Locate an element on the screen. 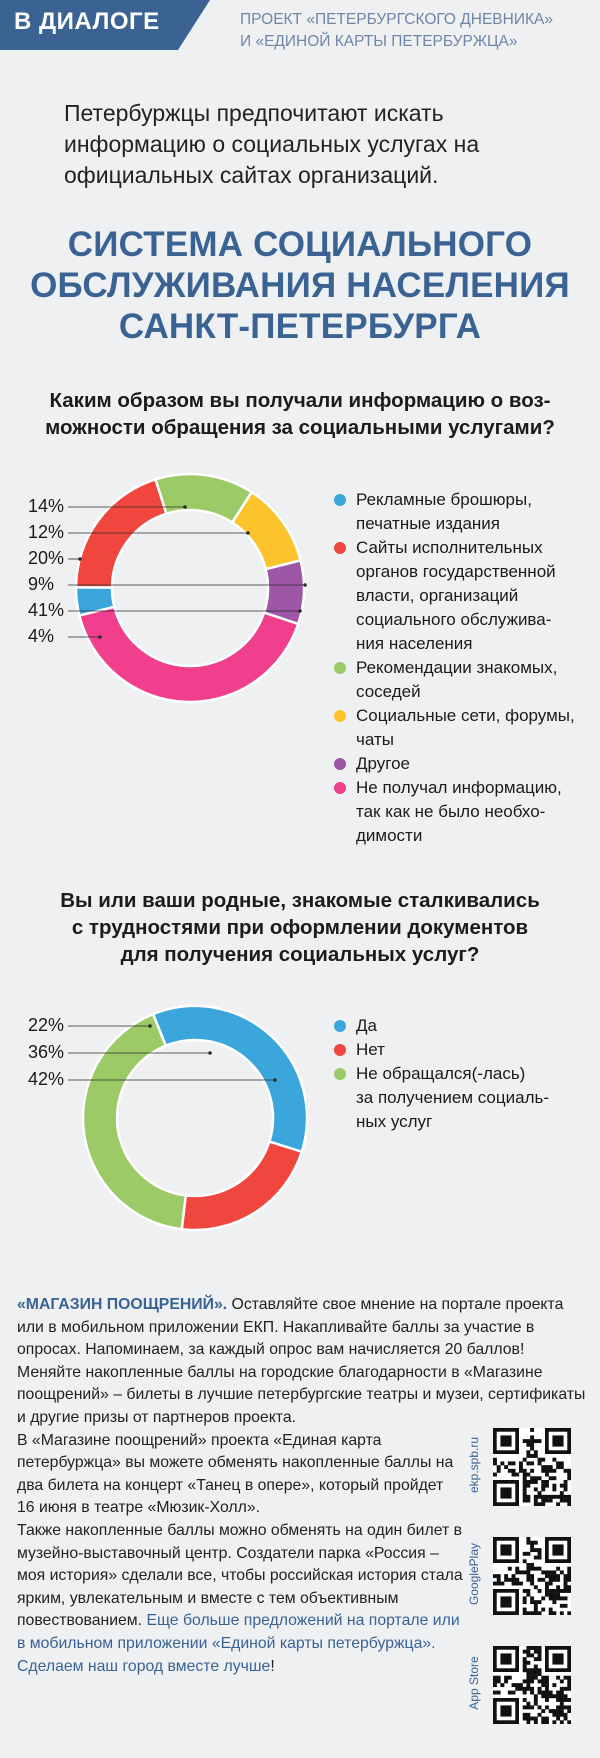 This screenshot has width=600, height=1758. chart2-legend-item-0: Да is located at coordinates (465, 1026).